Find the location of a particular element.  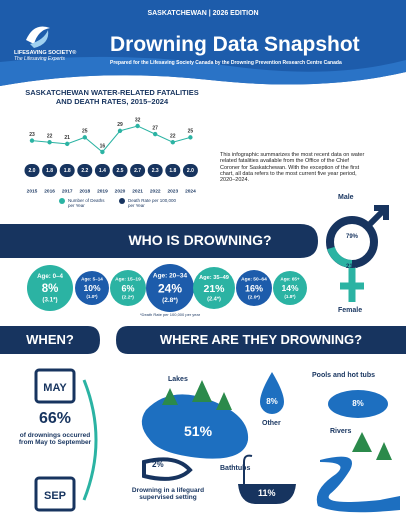

location-label: Other is located at coordinates (271, 423).